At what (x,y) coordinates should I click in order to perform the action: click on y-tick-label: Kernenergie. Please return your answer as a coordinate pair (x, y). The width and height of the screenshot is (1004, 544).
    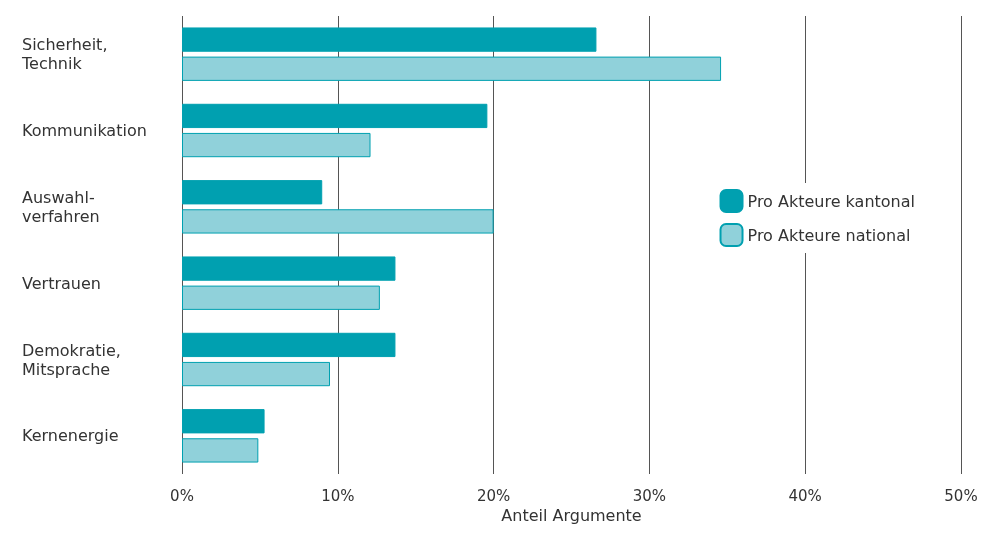
    Looking at the image, I should click on (70, 436).